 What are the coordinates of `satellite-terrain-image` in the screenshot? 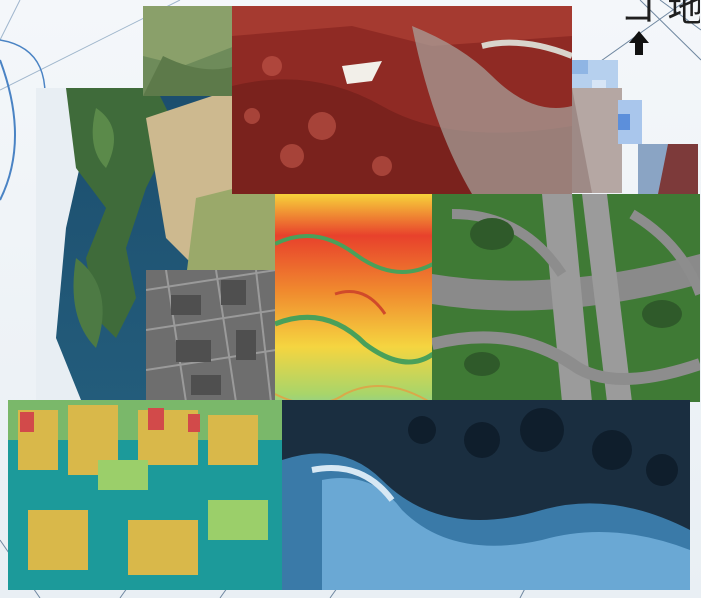 It's located at (189, 51).